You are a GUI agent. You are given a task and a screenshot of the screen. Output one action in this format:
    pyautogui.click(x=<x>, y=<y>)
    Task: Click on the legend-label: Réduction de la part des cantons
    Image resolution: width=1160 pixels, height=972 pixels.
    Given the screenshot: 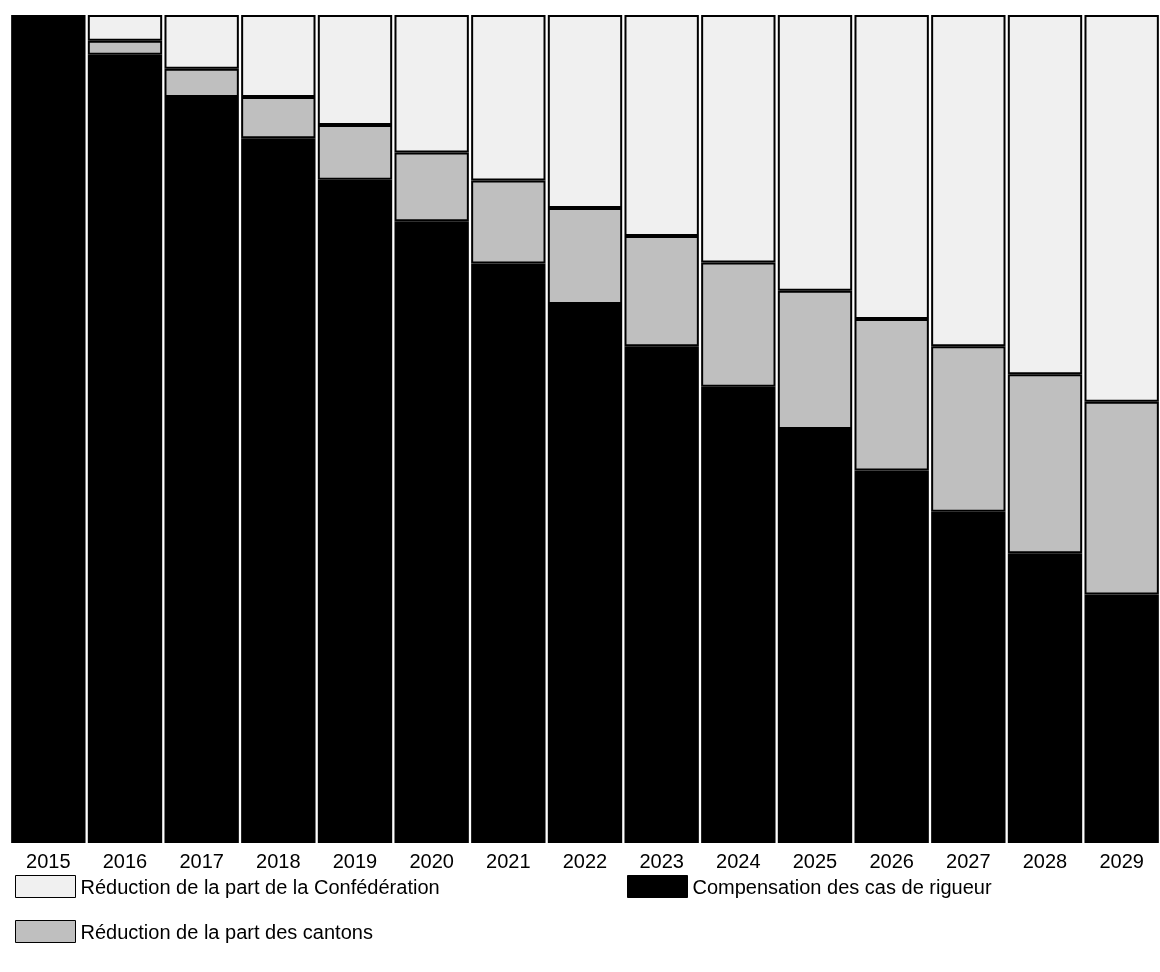 What is the action you would take?
    pyautogui.click(x=226, y=931)
    